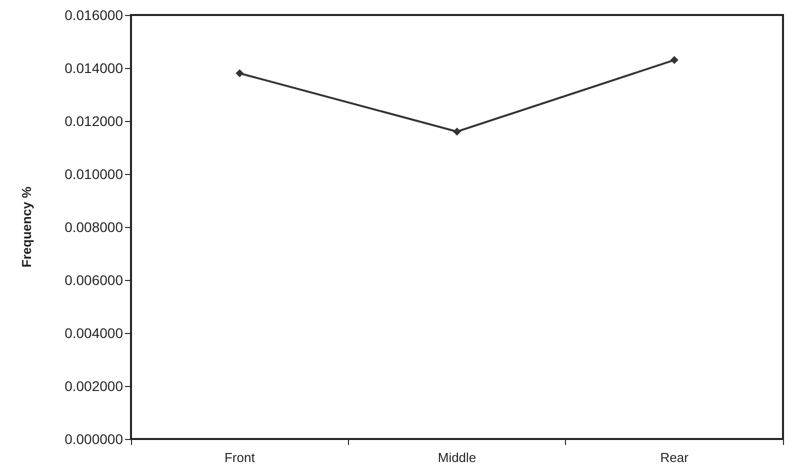 The height and width of the screenshot is (470, 803). I want to click on y-tick-label: 0.004000, so click(94, 333).